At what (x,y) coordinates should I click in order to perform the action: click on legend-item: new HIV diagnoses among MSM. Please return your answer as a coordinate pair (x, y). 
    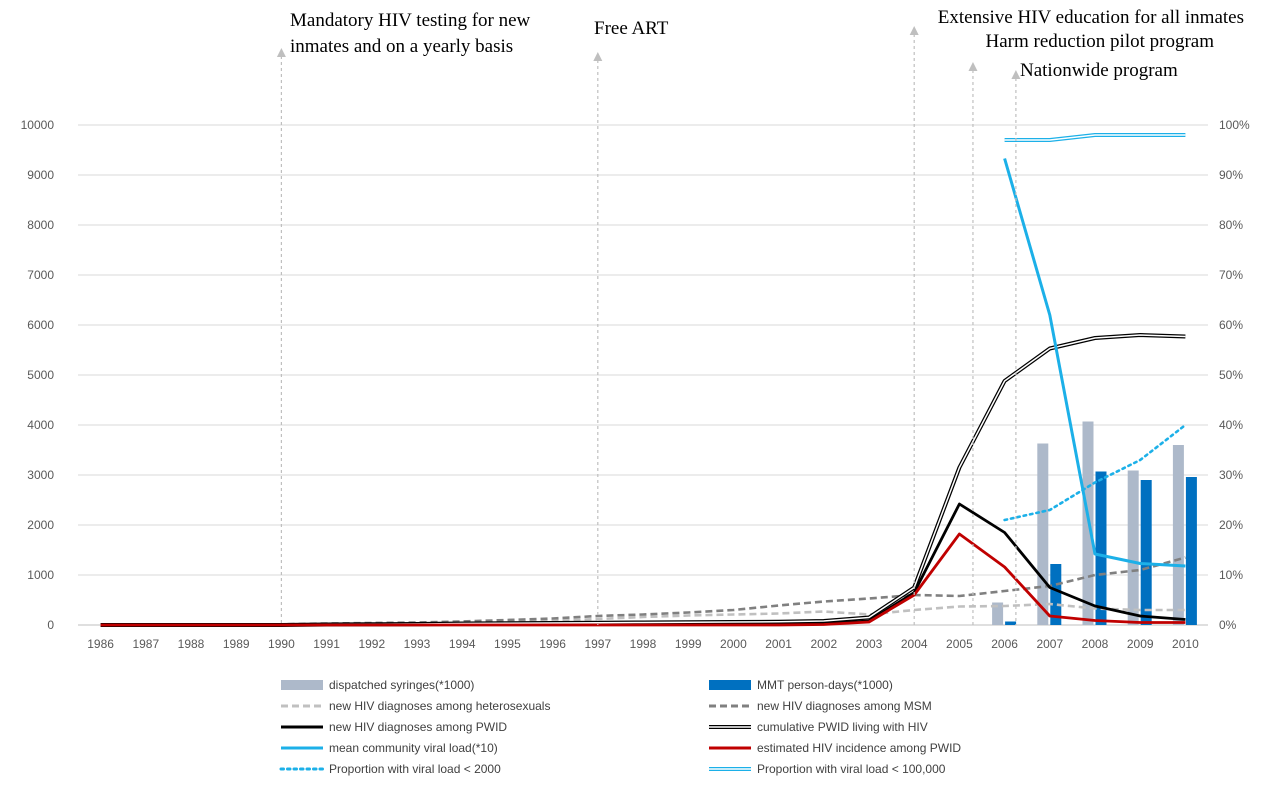
    Looking at the image, I should click on (820, 706).